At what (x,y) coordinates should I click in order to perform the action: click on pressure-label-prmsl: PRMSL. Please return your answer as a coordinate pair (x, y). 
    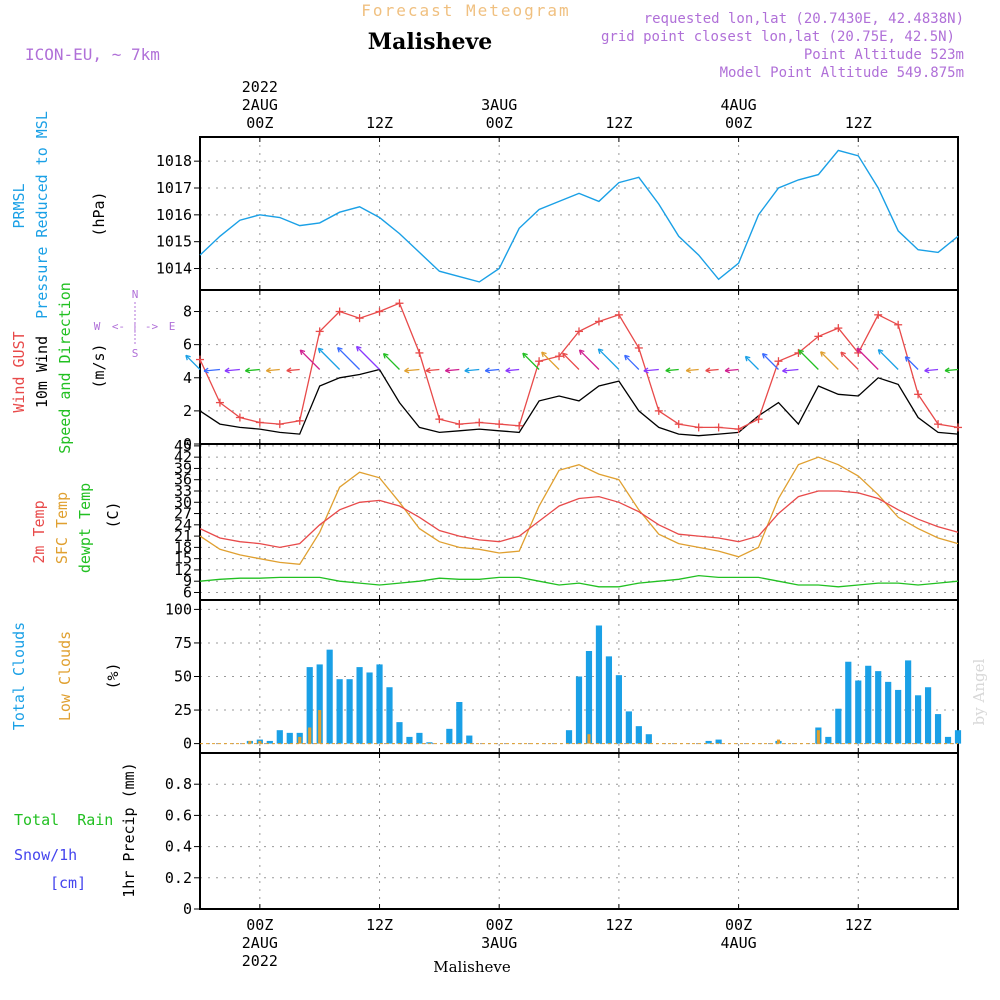
    Looking at the image, I should click on (19, 205).